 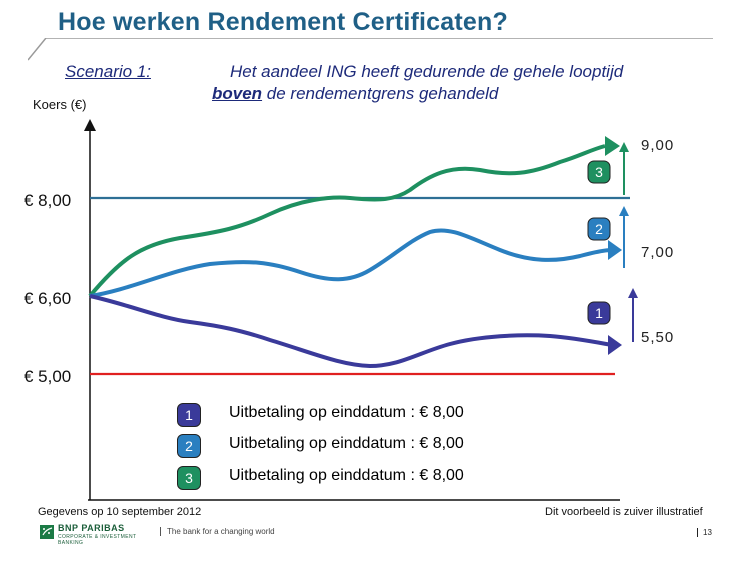 I want to click on legend-badge-3: 3, so click(x=189, y=478).